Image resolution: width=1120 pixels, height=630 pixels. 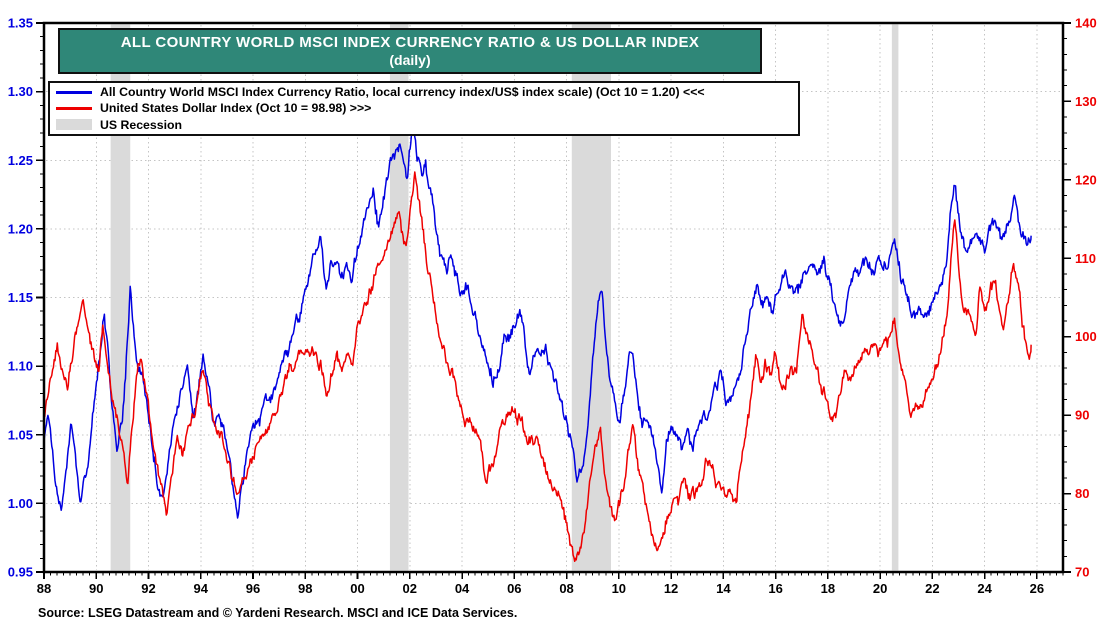 I want to click on x-axis-label: 98, so click(x=305, y=588).